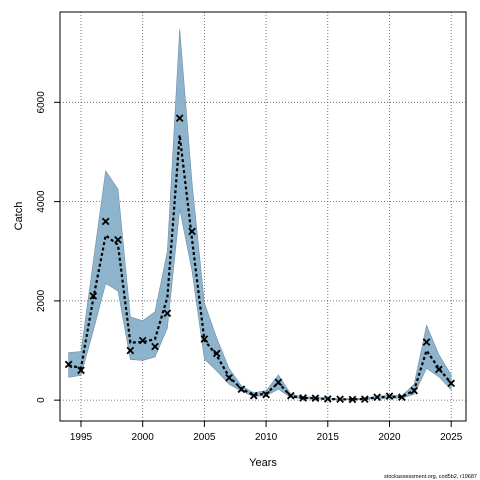  What do you see at coordinates (266, 437) in the screenshot?
I see `x-tick-label-2010: 2010` at bounding box center [266, 437].